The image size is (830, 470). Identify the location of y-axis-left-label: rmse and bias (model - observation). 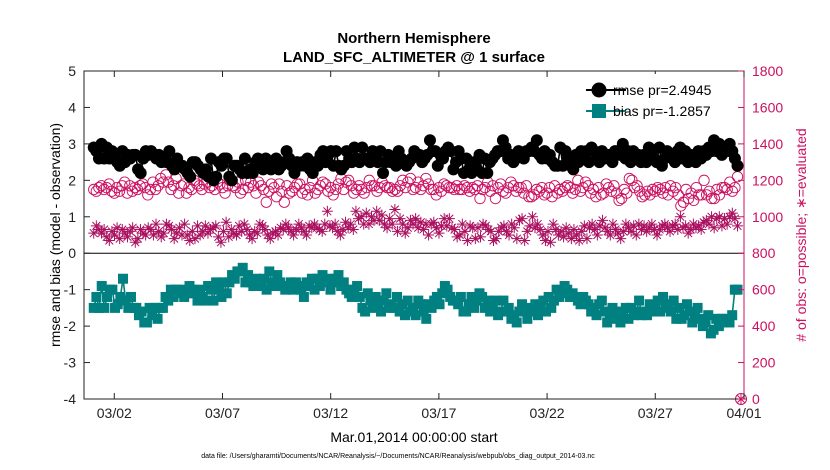
(55, 235).